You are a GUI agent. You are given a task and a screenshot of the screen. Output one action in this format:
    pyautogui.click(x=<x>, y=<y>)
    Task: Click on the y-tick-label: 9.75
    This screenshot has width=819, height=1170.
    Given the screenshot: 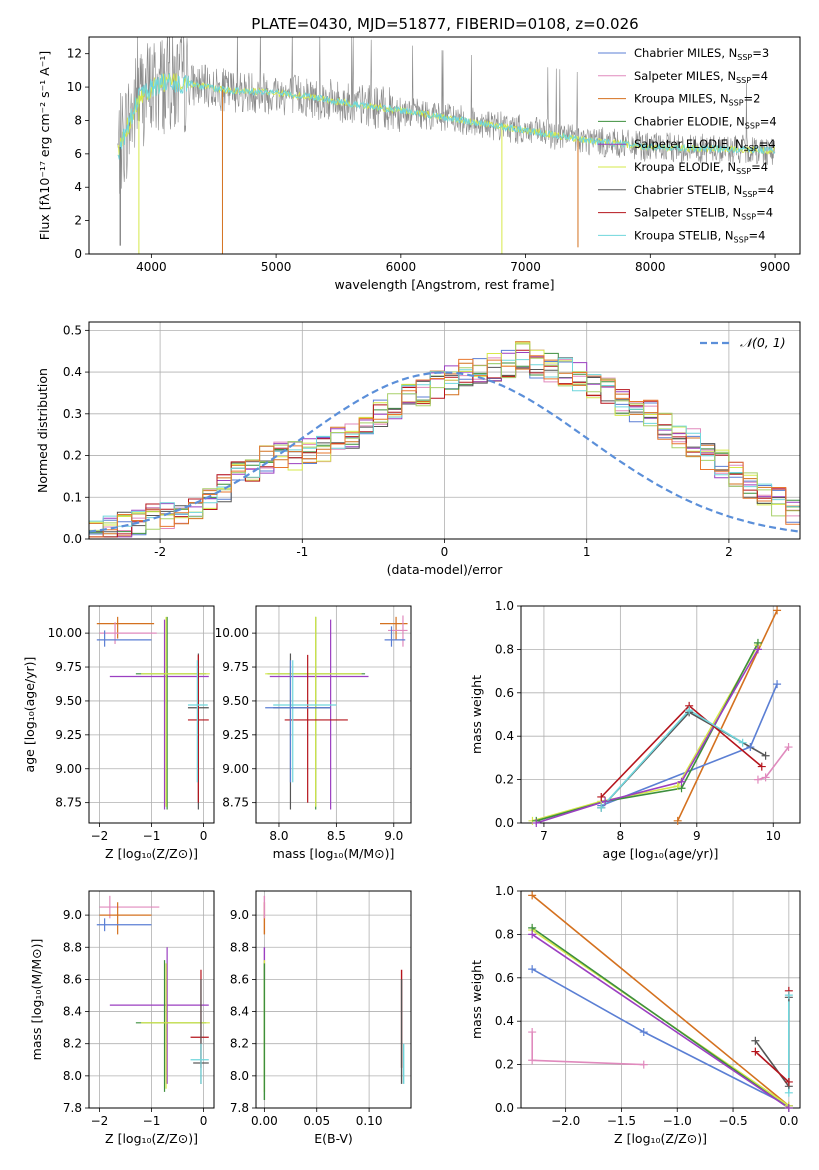 What is the action you would take?
    pyautogui.click(x=235, y=667)
    